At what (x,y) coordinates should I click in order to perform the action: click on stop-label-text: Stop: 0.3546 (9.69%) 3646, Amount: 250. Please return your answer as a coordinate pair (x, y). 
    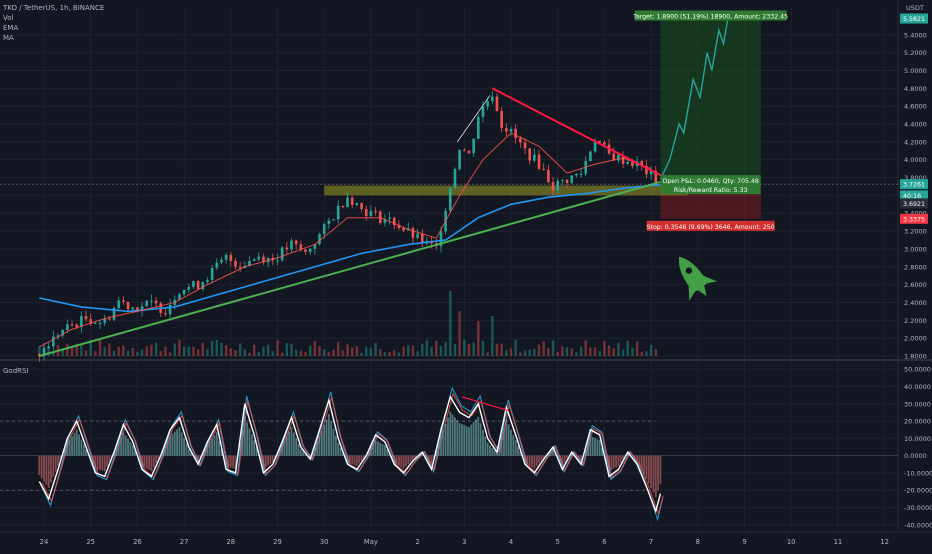
    Looking at the image, I should click on (711, 227).